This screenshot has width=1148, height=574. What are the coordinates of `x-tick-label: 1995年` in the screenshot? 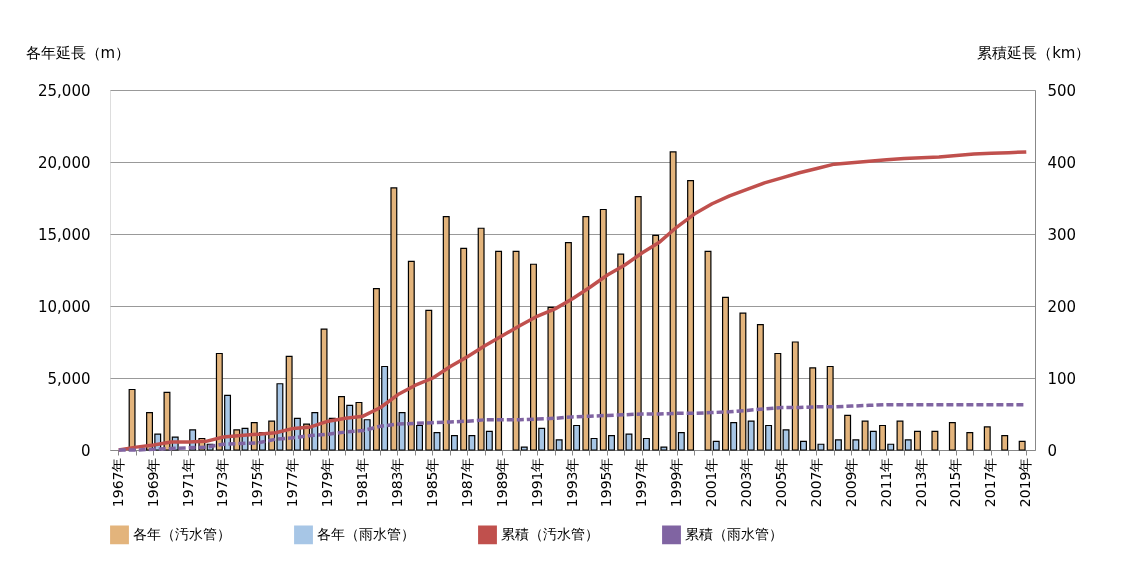 It's located at (606, 482).